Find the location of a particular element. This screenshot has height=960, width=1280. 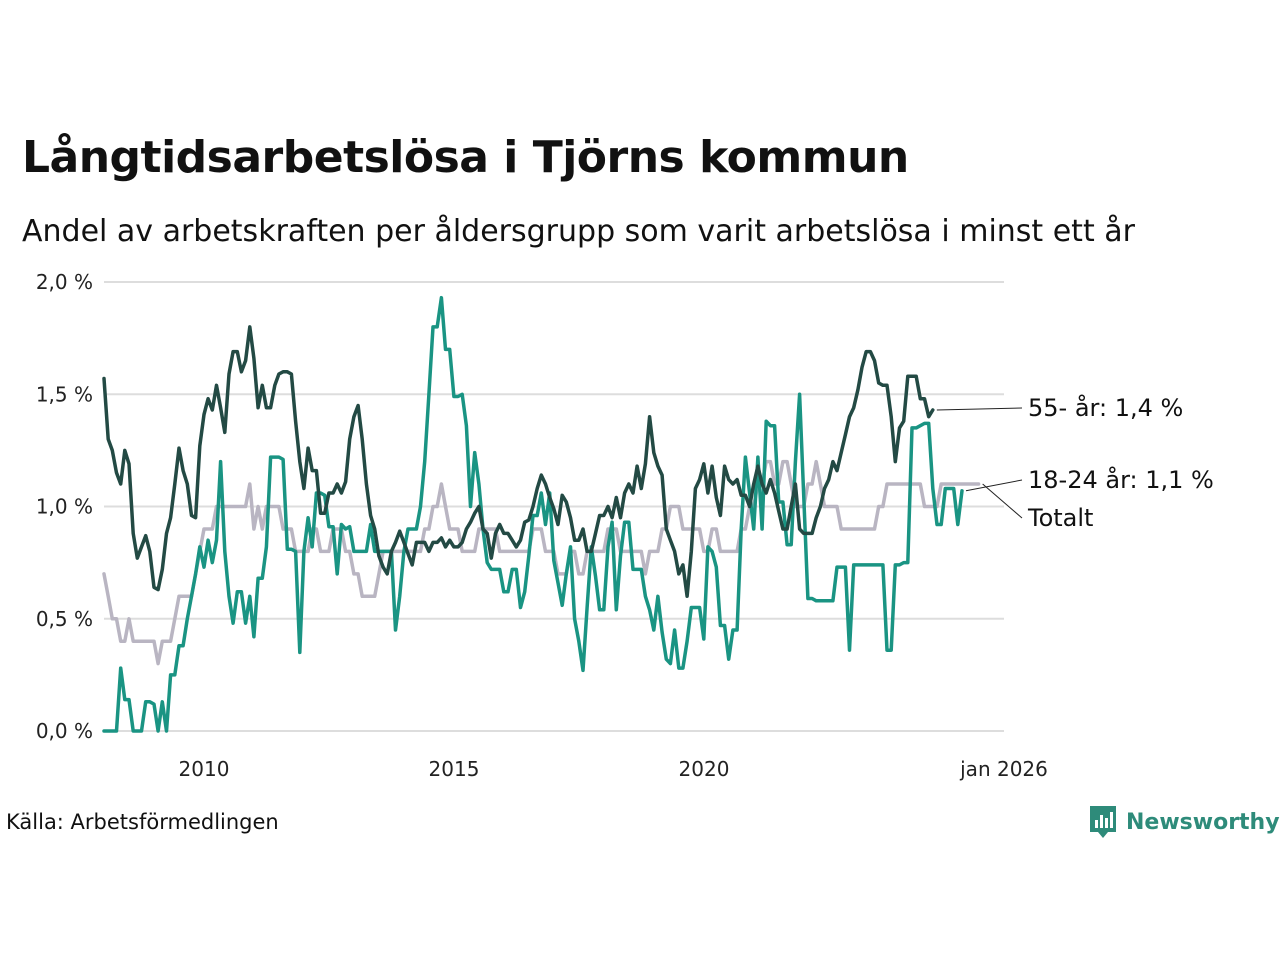

end-label: Totalt is located at coordinates (1060, 518).